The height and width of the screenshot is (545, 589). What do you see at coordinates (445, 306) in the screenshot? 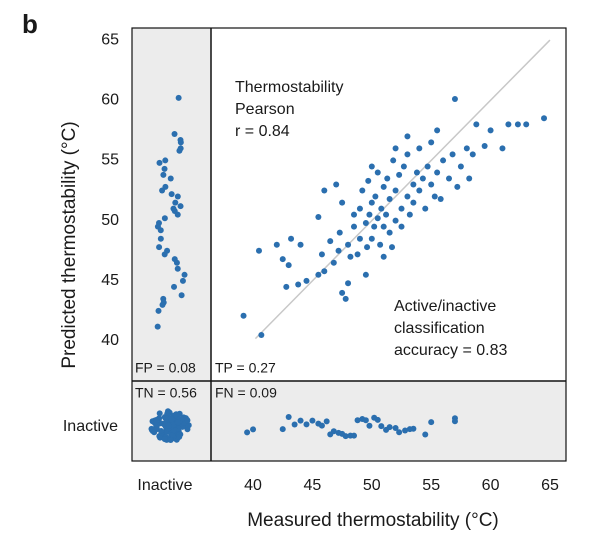
I see `accuracy-annotation: Active/inactive` at bounding box center [445, 306].